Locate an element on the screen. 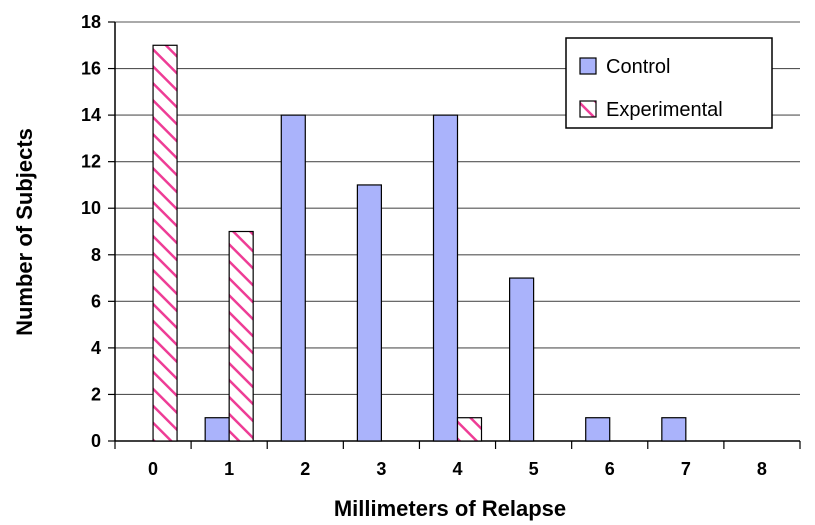  y-tick-label-10: 10 is located at coordinates (91, 208).